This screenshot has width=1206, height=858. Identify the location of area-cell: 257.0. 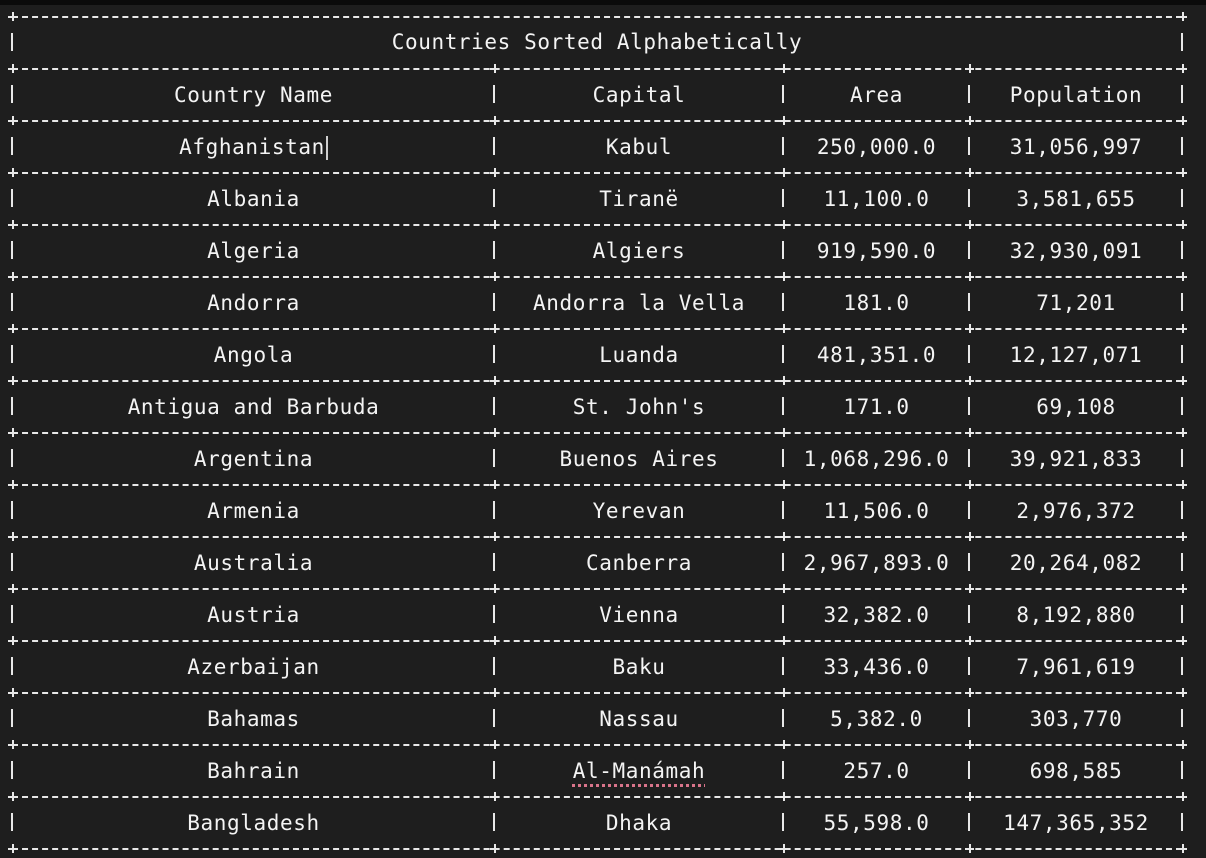
(876, 771).